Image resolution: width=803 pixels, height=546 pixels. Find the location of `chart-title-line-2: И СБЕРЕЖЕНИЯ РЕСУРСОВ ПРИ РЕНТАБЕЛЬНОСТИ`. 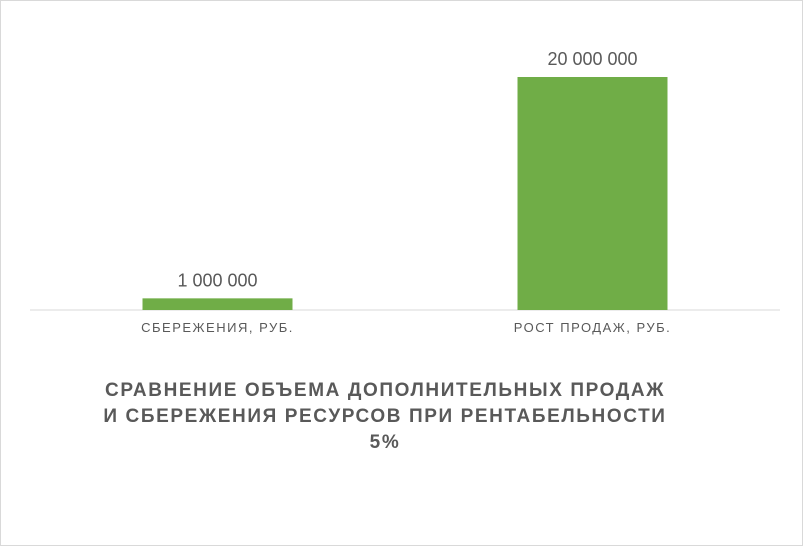

chart-title-line-2: И СБЕРЕЖЕНИЯ РЕСУРСОВ ПРИ РЕНТАБЕЛЬНОСТИ is located at coordinates (385, 416).